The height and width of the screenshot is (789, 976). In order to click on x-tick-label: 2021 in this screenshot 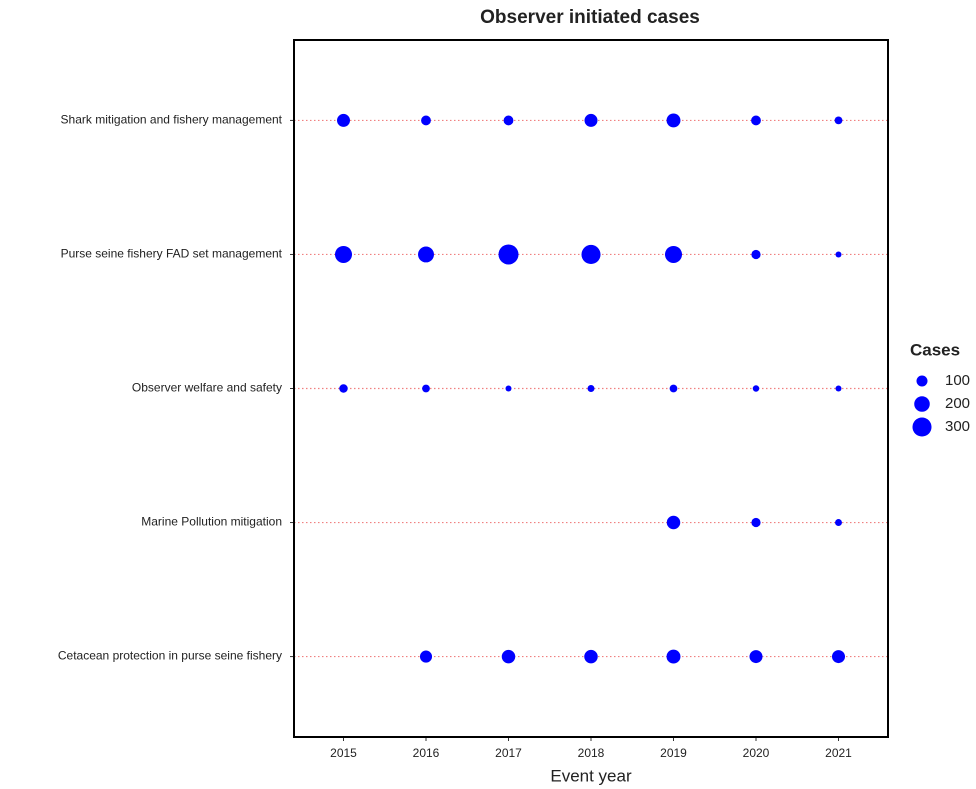, I will do `click(838, 753)`.